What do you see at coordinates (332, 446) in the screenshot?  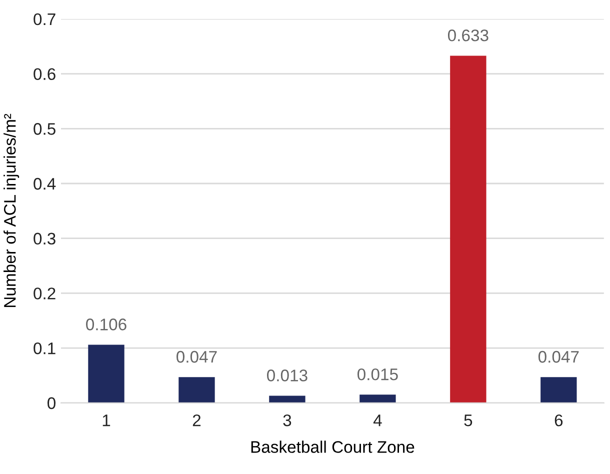 I see `x-axis-title: Basketball Court Zone` at bounding box center [332, 446].